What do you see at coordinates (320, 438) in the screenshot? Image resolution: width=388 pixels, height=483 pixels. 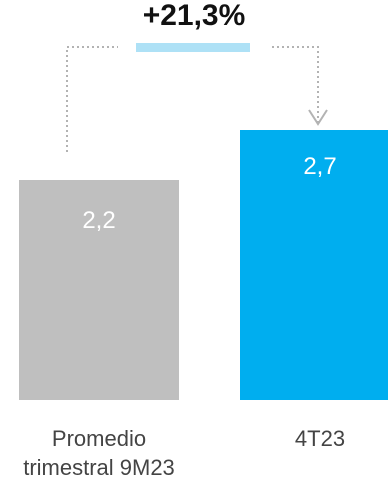 I see `category-label-4t23: 4T23` at bounding box center [320, 438].